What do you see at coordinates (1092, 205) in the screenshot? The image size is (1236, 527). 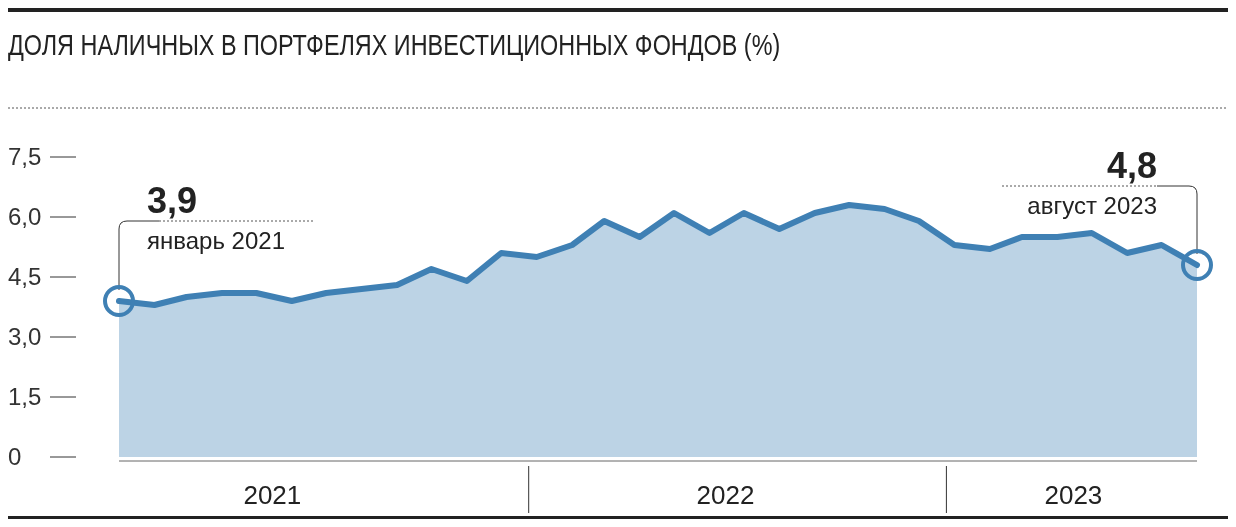 I see `annotation: август 2023` at bounding box center [1092, 205].